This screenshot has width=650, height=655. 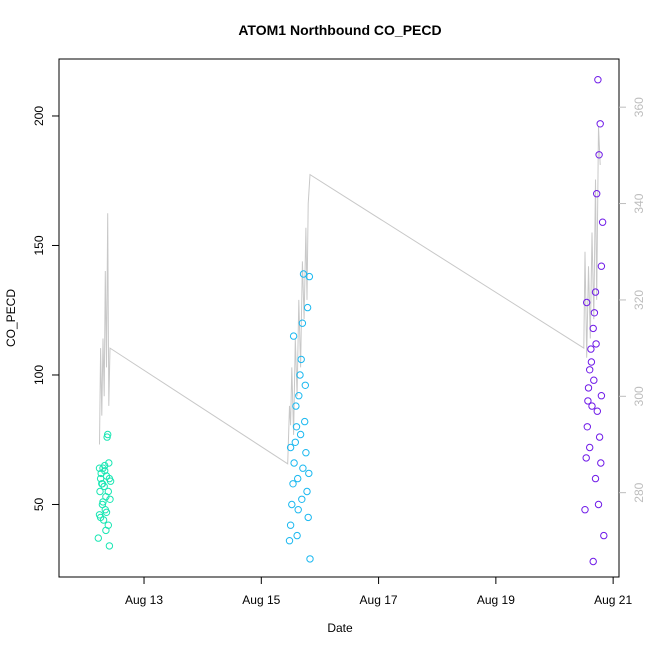 I want to click on x-tick-label-2: Aug 17, so click(x=379, y=600).